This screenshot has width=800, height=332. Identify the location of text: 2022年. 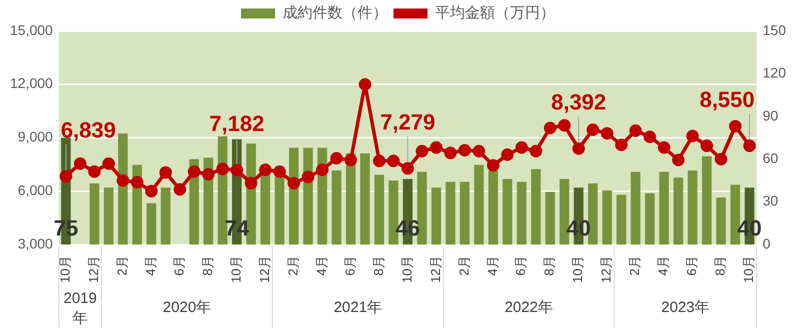
(528, 307).